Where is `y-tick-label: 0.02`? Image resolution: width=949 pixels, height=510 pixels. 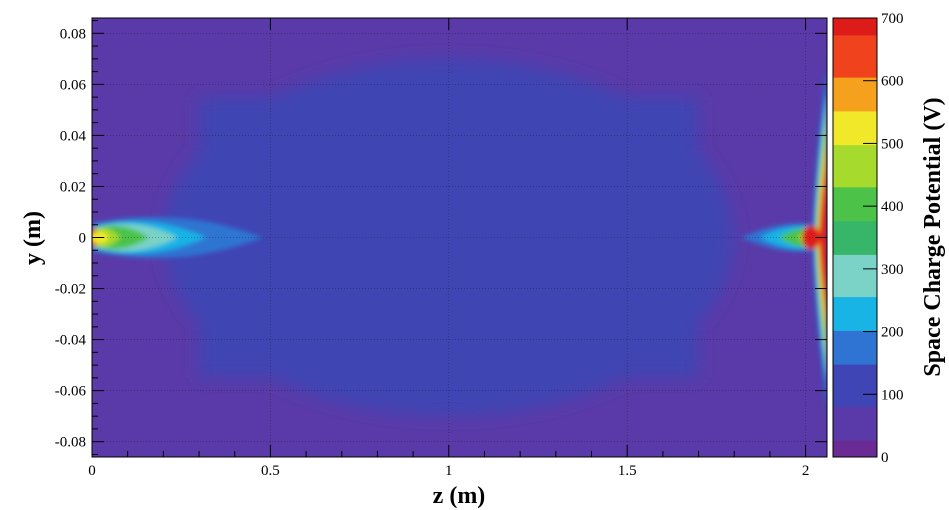 y-tick-label: 0.02 is located at coordinates (73, 187).